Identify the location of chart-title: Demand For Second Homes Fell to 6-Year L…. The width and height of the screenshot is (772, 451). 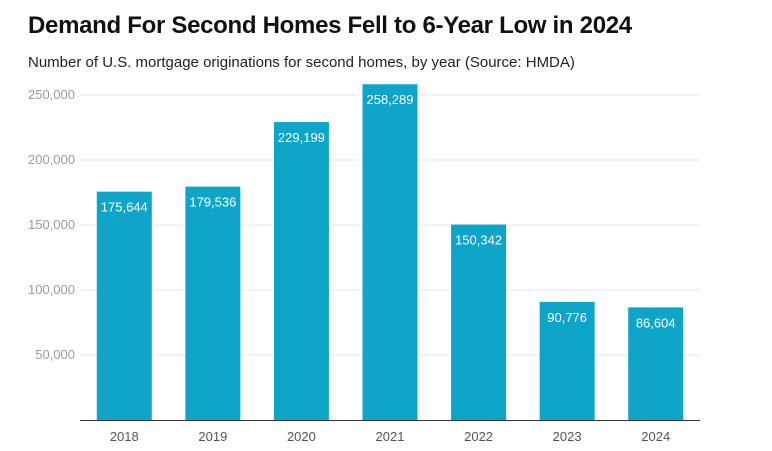
(330, 25).